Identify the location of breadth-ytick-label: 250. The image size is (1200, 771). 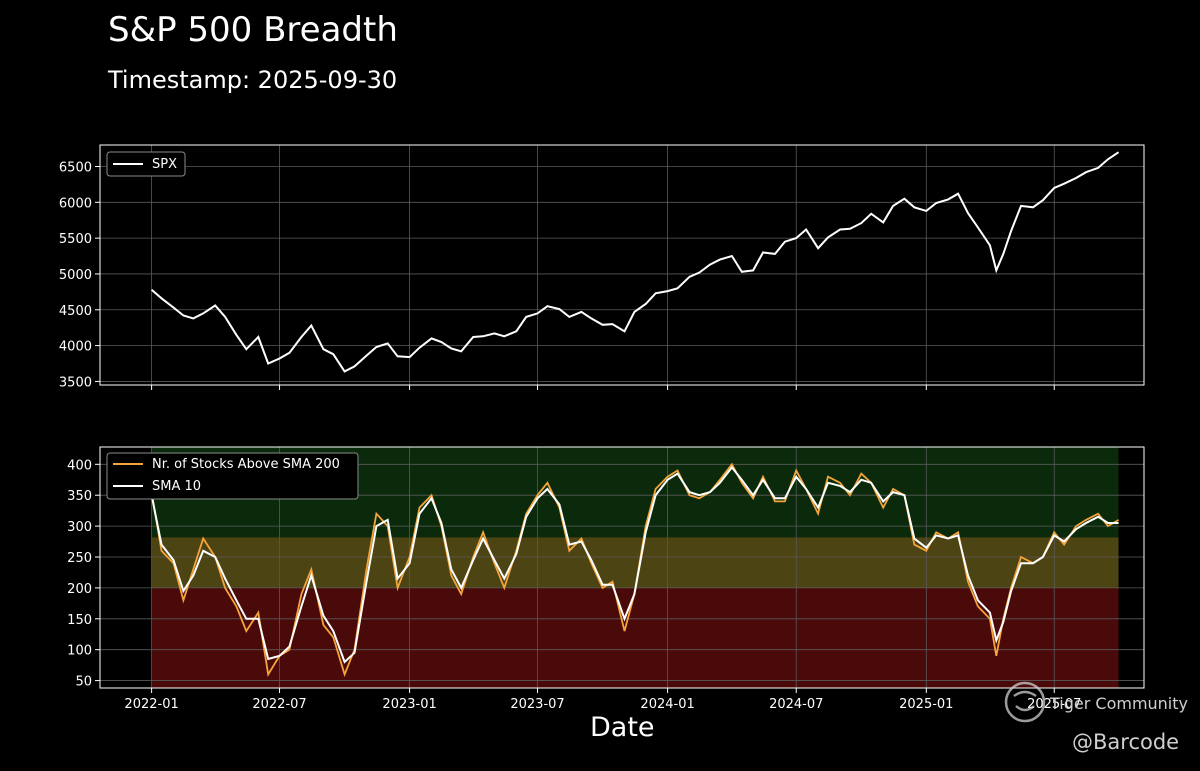
(79, 558).